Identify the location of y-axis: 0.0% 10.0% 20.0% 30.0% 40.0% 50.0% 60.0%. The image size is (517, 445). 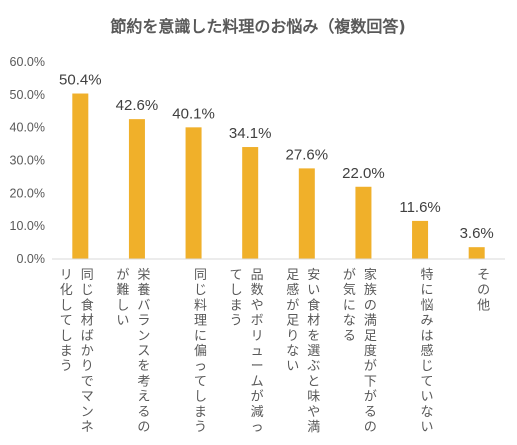
(27, 160).